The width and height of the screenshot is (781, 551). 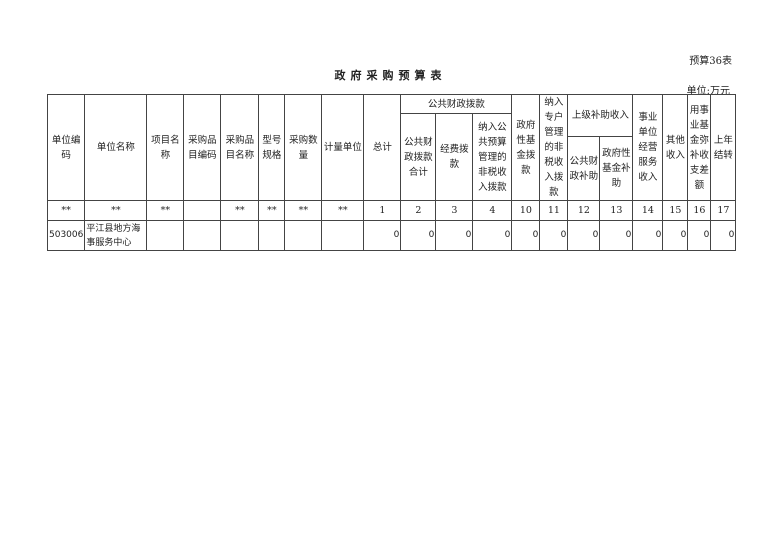 What do you see at coordinates (526, 147) in the screenshot?
I see `header-gov-fund: 政府性基金拨款` at bounding box center [526, 147].